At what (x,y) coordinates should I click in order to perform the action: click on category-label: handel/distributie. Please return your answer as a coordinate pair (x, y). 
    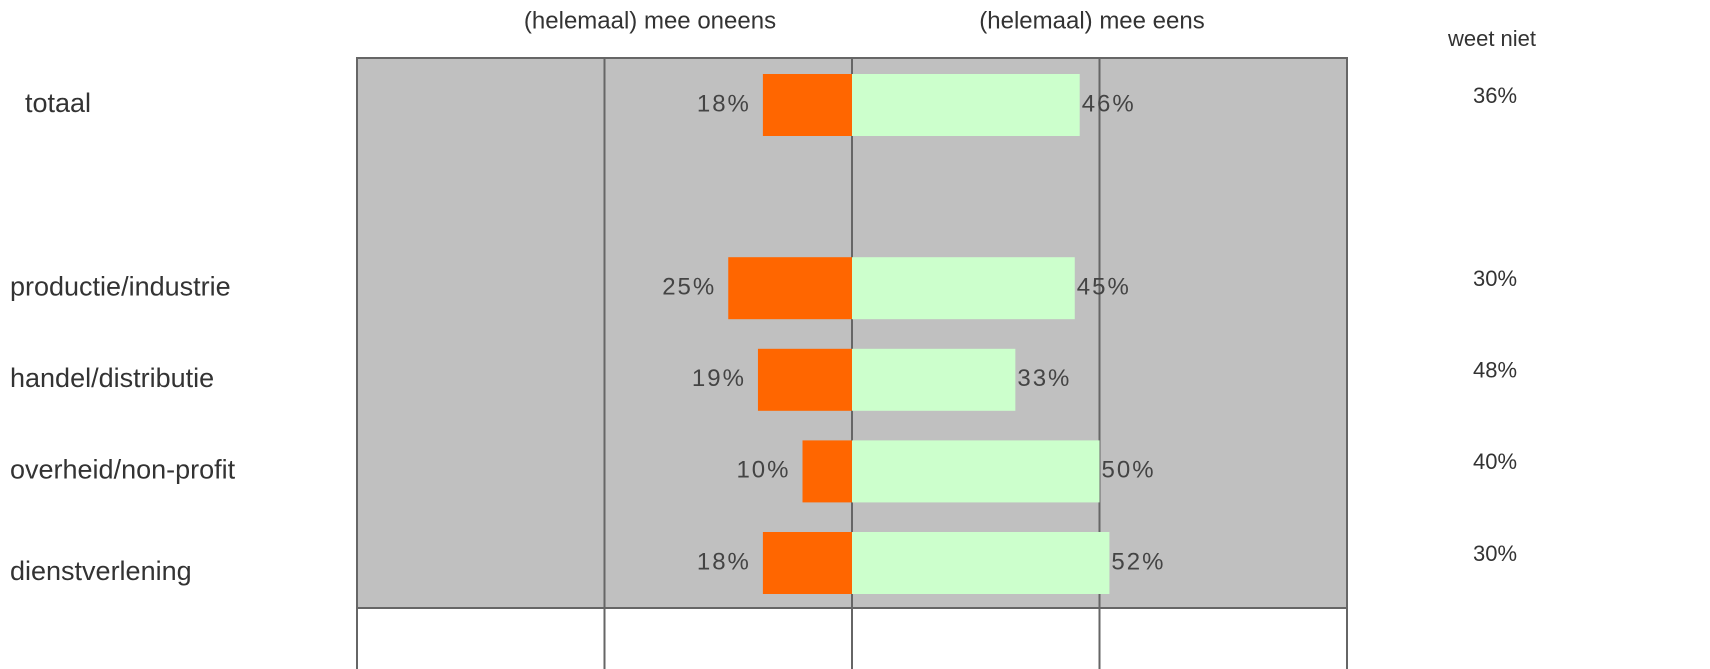
    Looking at the image, I should click on (112, 378).